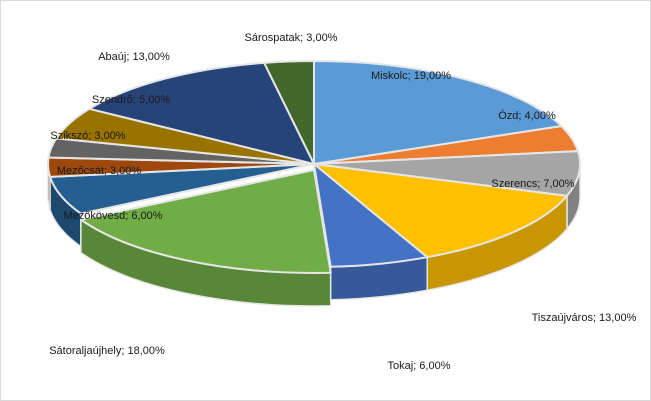  Describe the element at coordinates (87, 136) in the screenshot. I see `data-label-szikszo: Szikszó; 3,00%` at that location.